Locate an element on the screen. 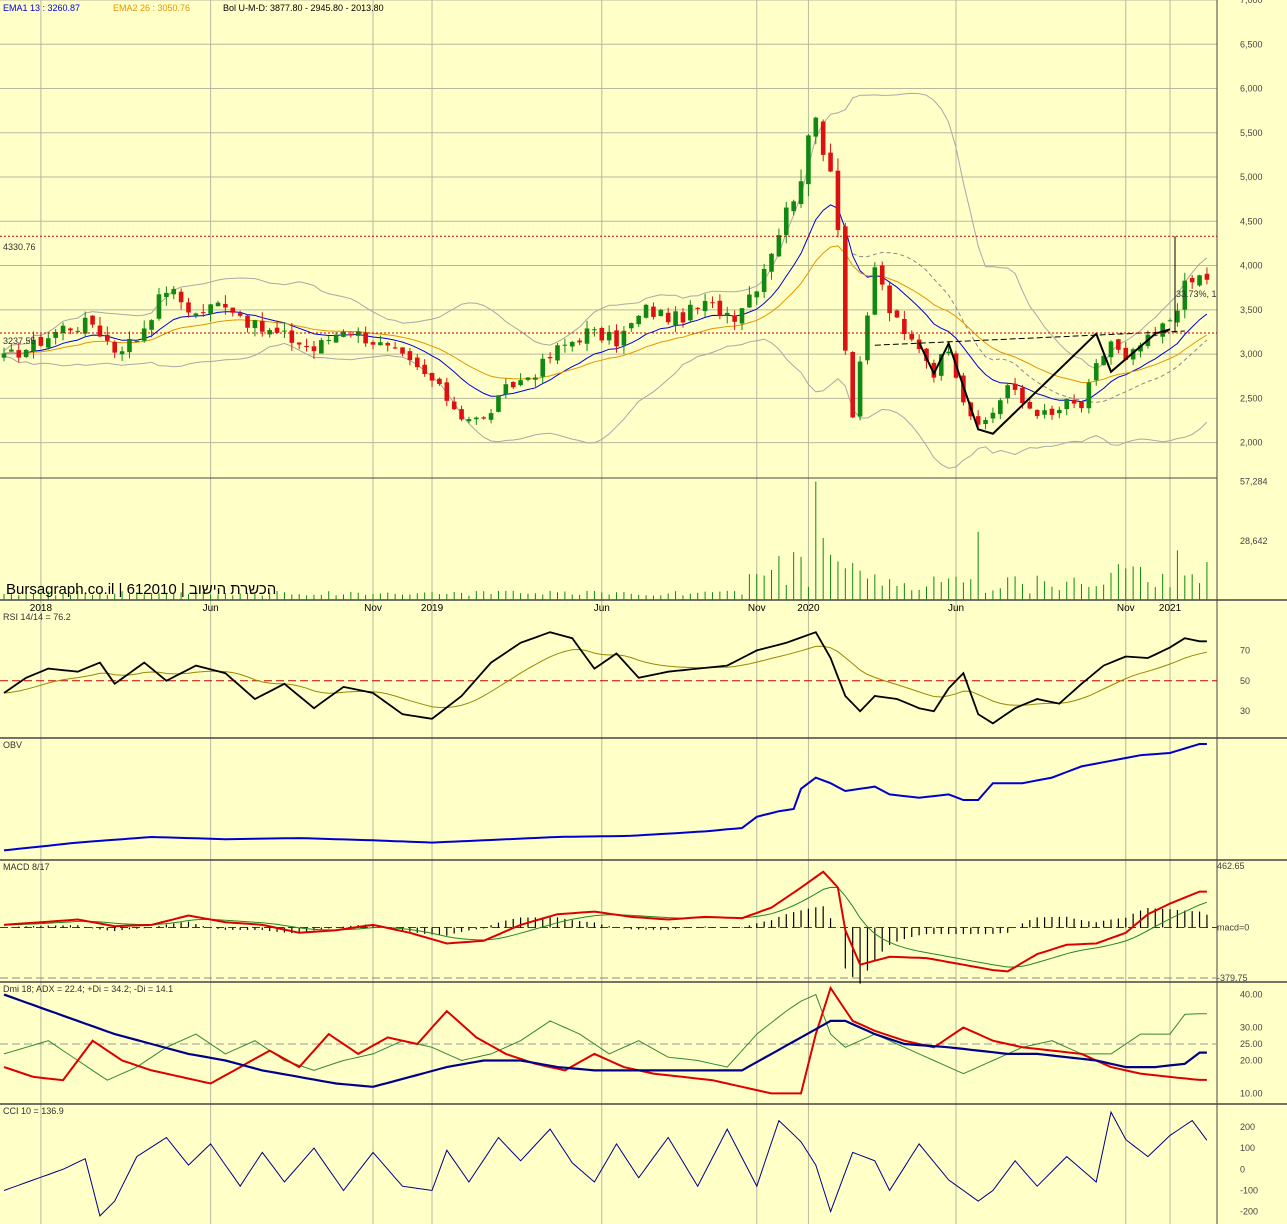 The width and height of the screenshot is (1287, 1224). month-label-7: Jun is located at coordinates (956, 608).